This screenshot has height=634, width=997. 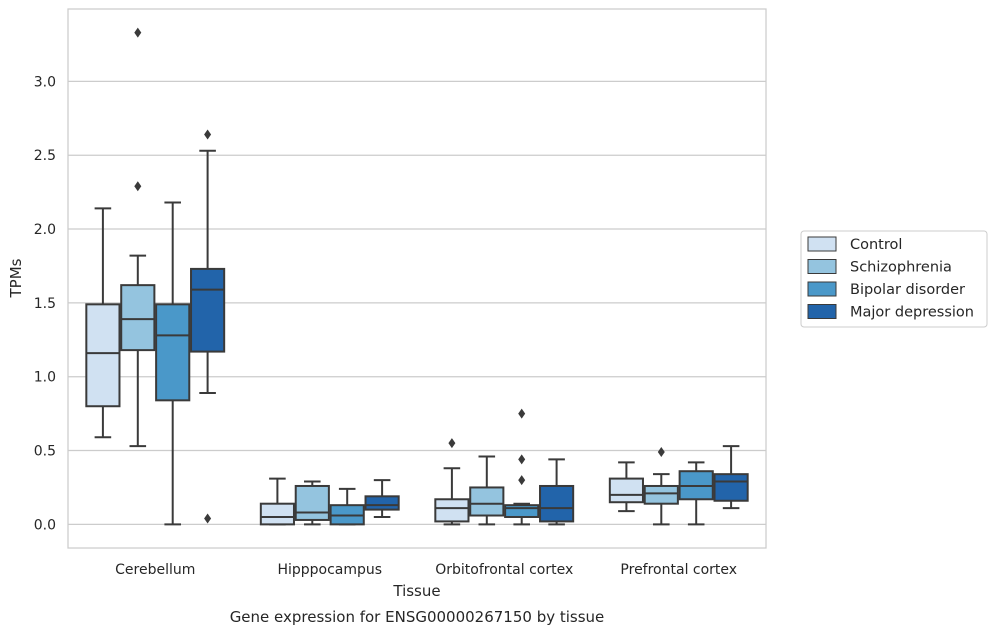 I want to click on x-tick-label: Hipppocampus, so click(x=329, y=570).